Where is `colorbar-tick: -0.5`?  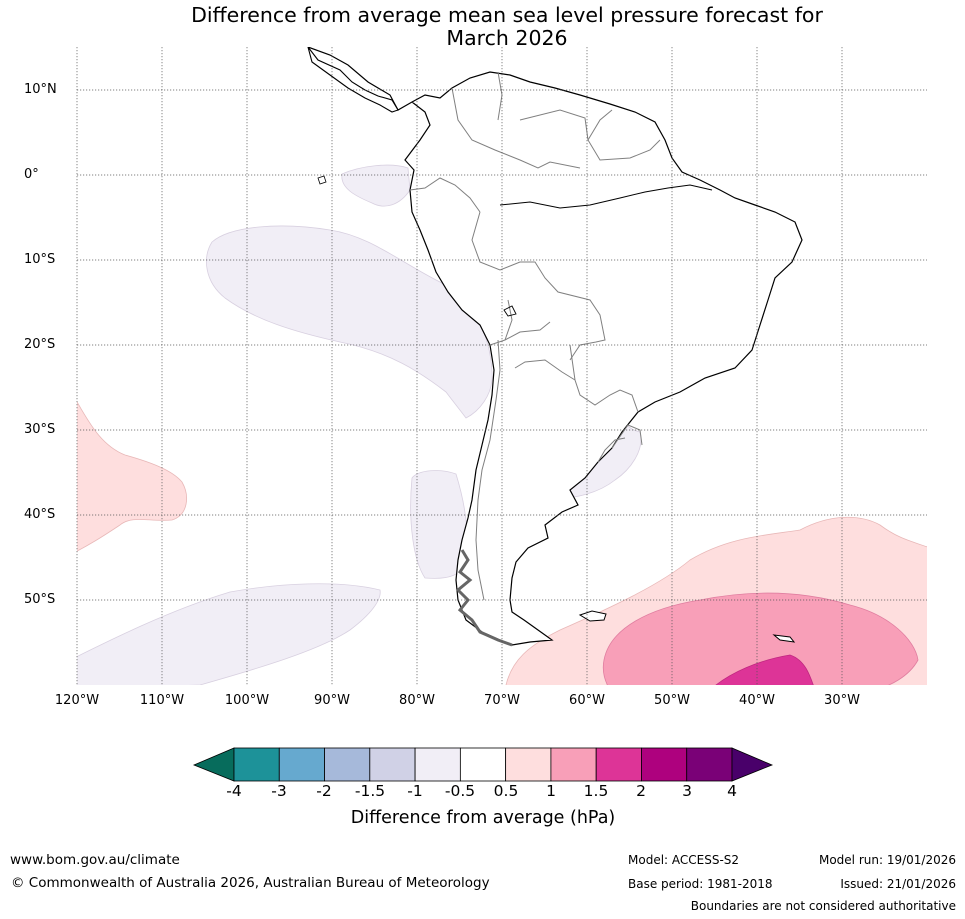
colorbar-tick: -0.5 is located at coordinates (460, 791).